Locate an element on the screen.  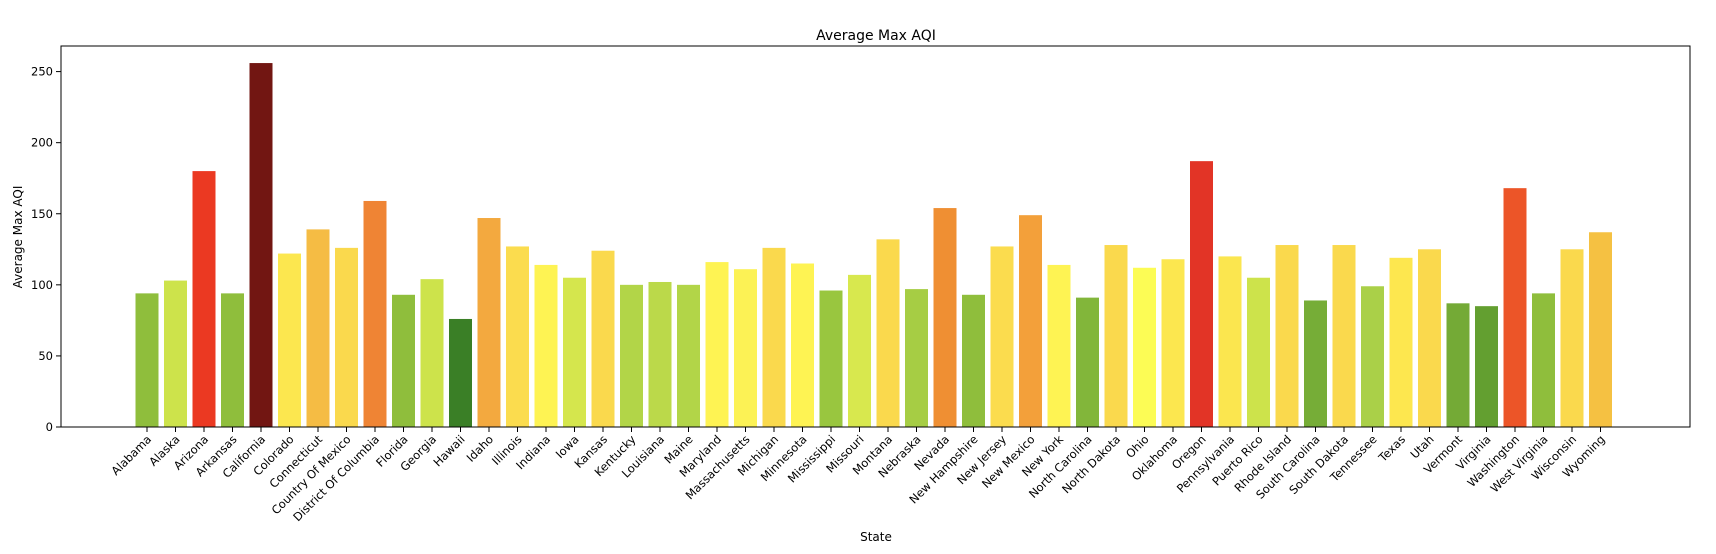
y-tick-label: 150 is located at coordinates (42, 214).